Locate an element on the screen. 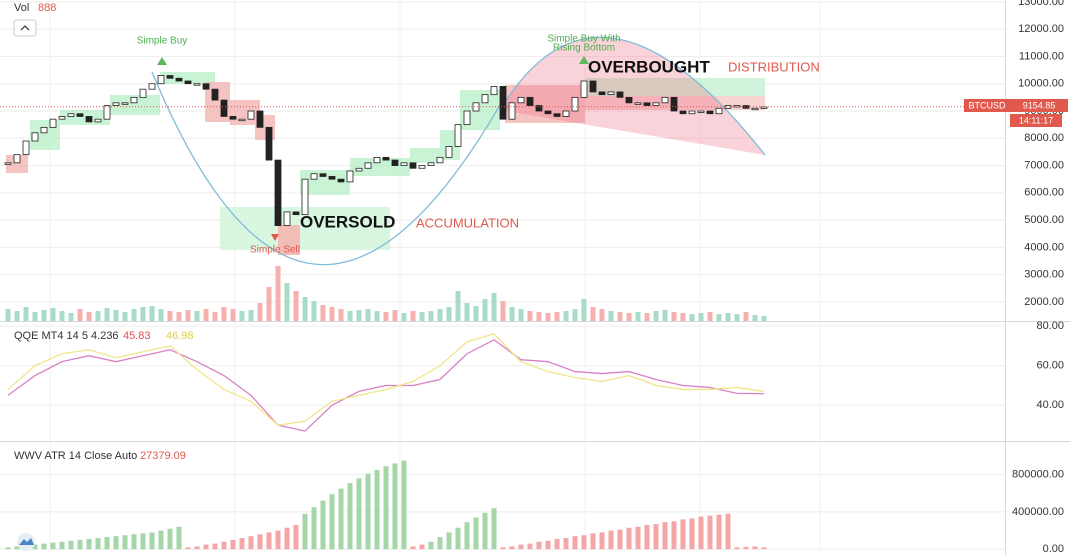 Image resolution: width=1080 pixels, height=555 pixels. y-tick-label: 2000.00 is located at coordinates (1044, 302).